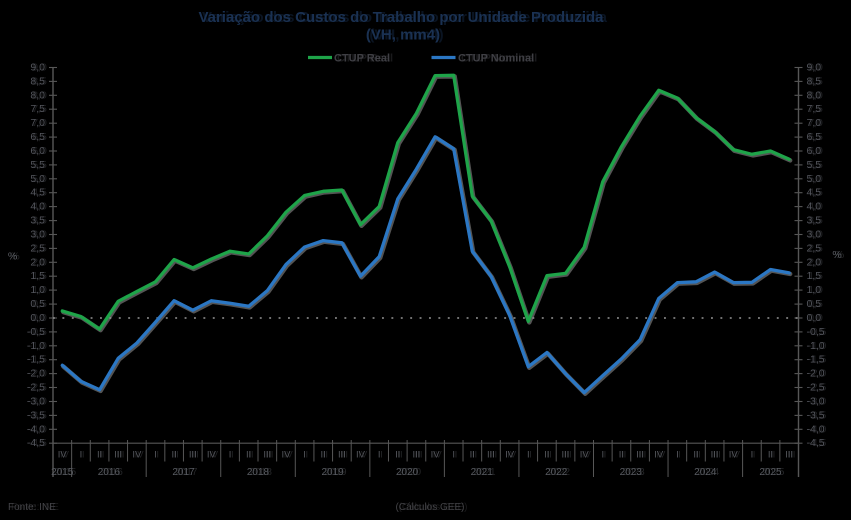 The height and width of the screenshot is (520, 851). I want to click on svg-text: CTUP Real, so click(365, 59).